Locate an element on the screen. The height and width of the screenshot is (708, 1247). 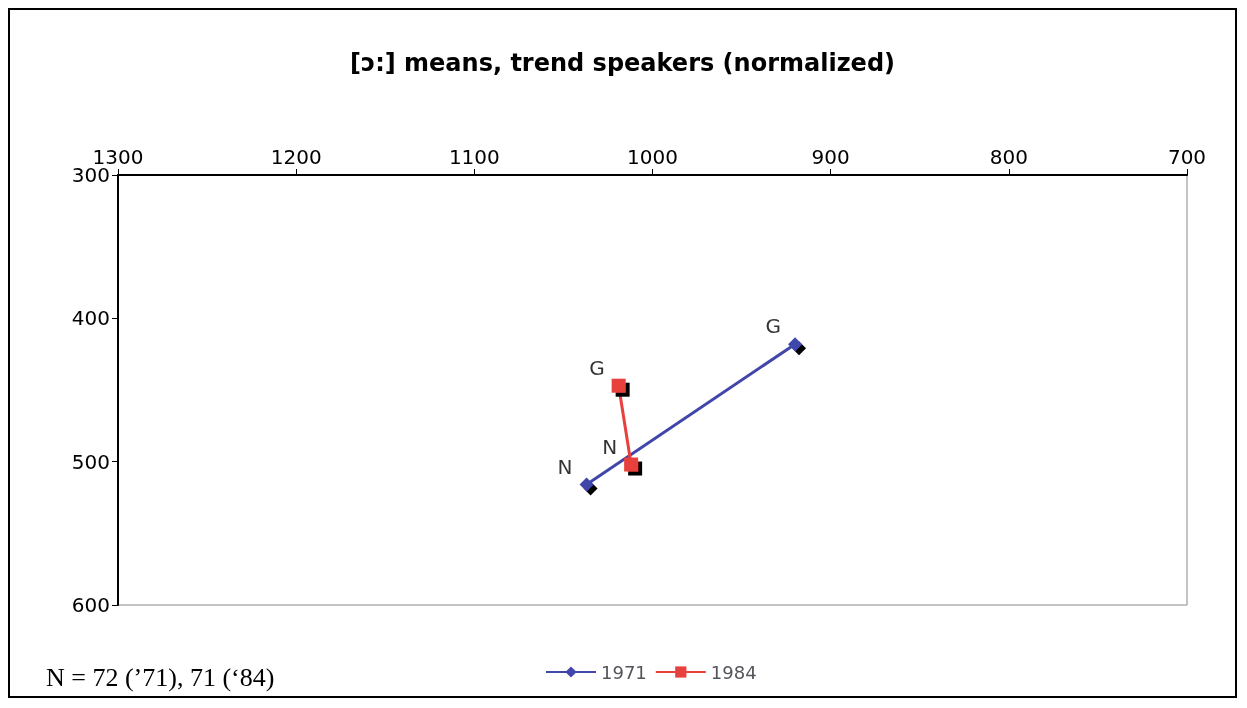
legend-label: 1984 is located at coordinates (733, 672).